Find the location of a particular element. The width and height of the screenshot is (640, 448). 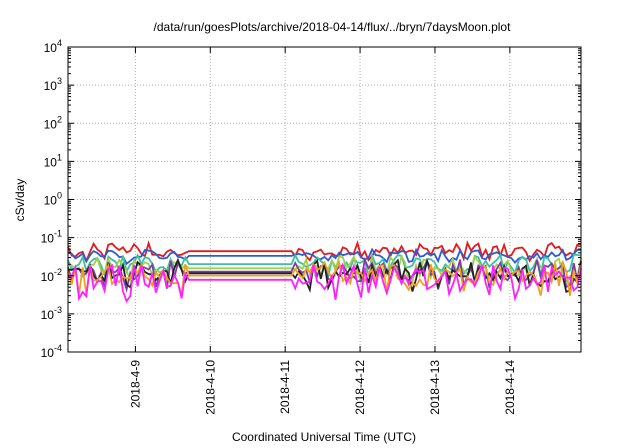

y-tick-label: 10⁻³ is located at coordinates (51, 313).